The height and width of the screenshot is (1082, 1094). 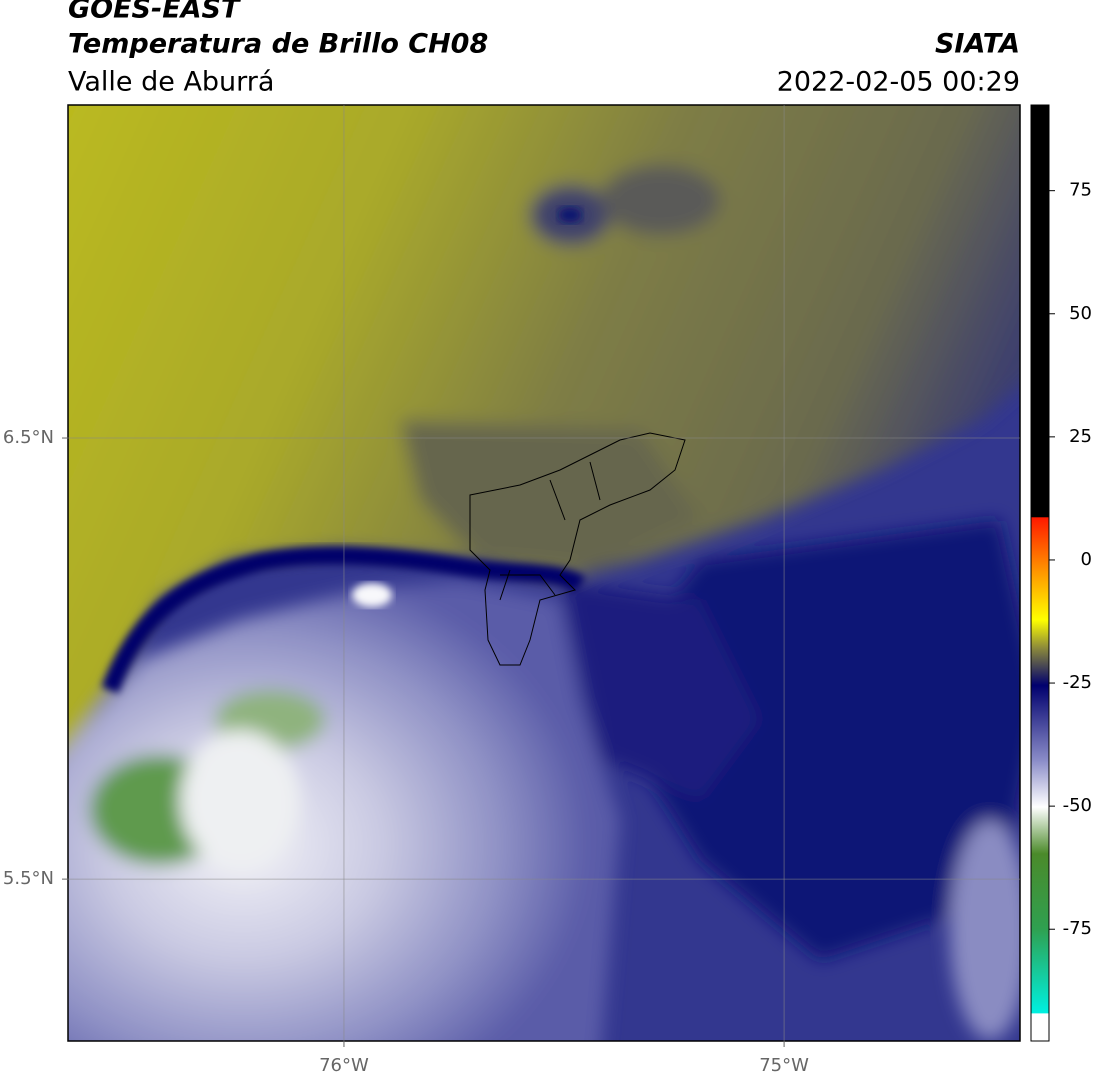 I want to click on colorbar-tick-label: 75, so click(x=1080, y=190).